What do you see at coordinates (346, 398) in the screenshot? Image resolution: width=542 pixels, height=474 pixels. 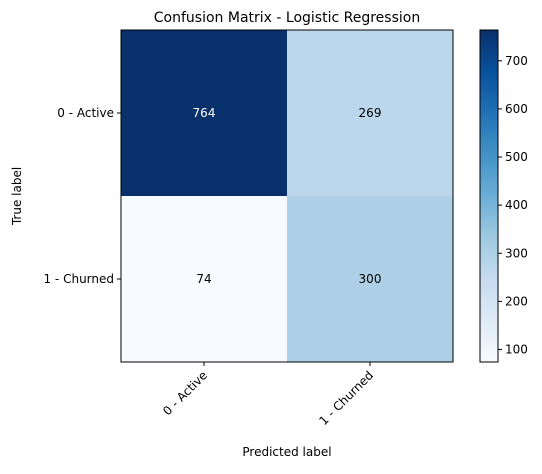 I see `x-tick-label: 1 - Churned` at bounding box center [346, 398].